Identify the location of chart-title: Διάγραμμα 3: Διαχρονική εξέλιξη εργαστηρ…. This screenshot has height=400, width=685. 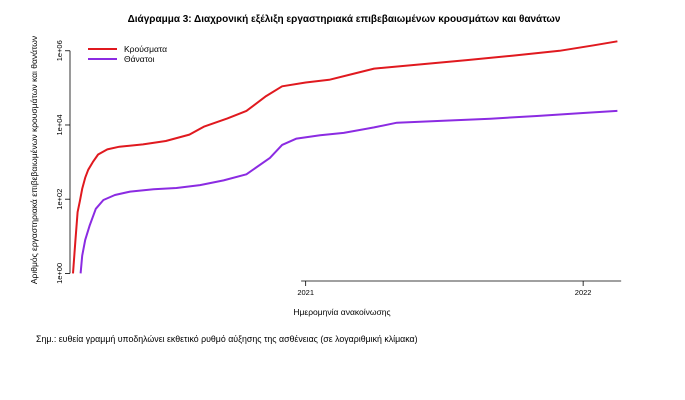
(344, 19).